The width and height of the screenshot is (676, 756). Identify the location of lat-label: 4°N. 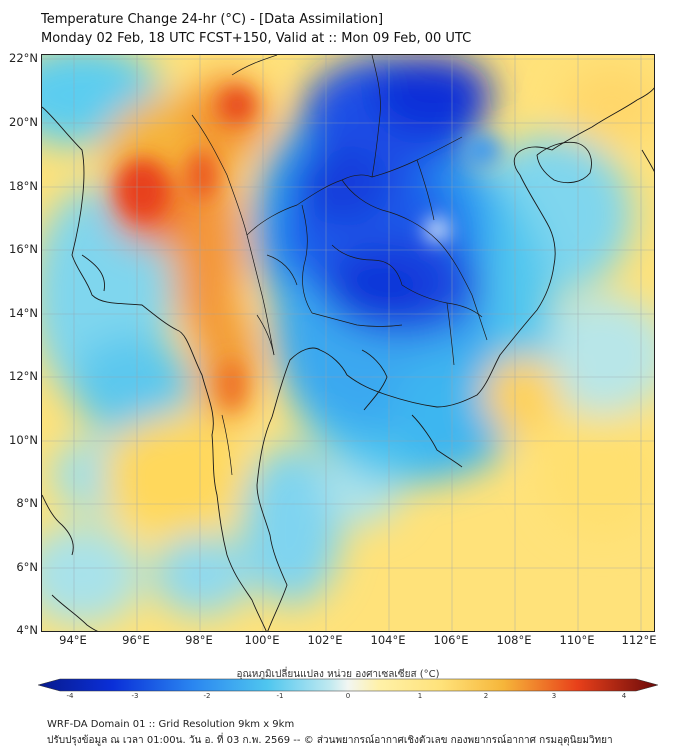
(27, 630).